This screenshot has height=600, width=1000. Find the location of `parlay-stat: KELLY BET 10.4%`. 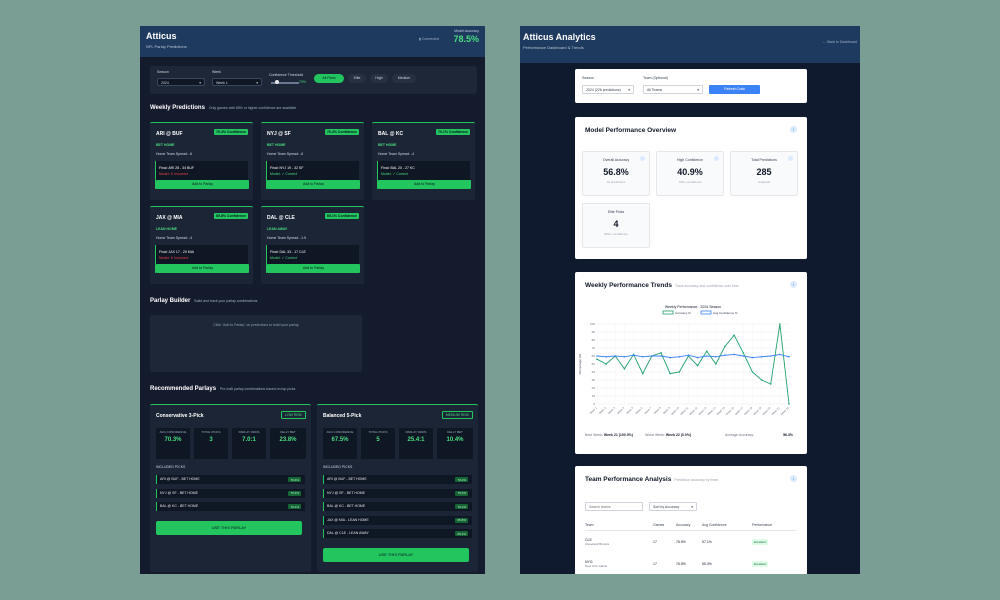

parlay-stat: KELLY BET 10.4% is located at coordinates (455, 443).